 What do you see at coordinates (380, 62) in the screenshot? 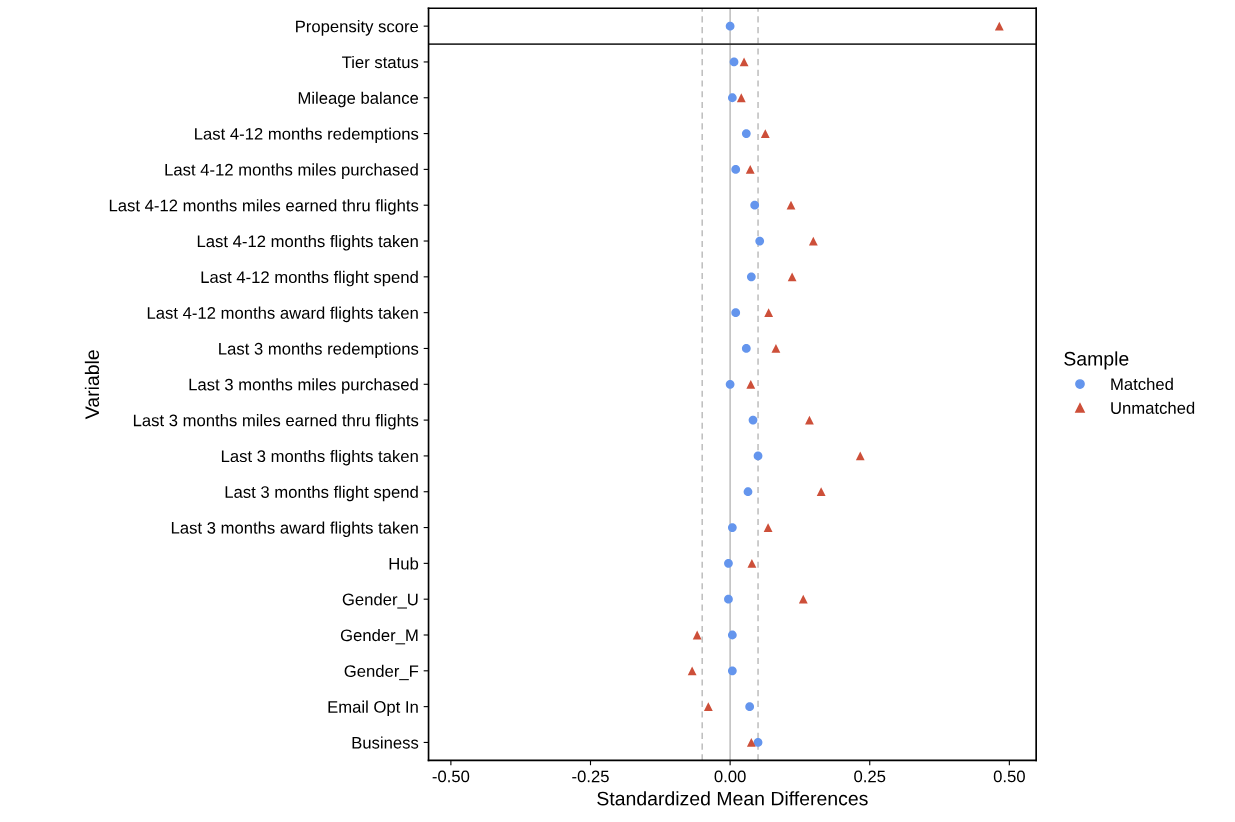
I see `y-tick-label: Tier status` at bounding box center [380, 62].